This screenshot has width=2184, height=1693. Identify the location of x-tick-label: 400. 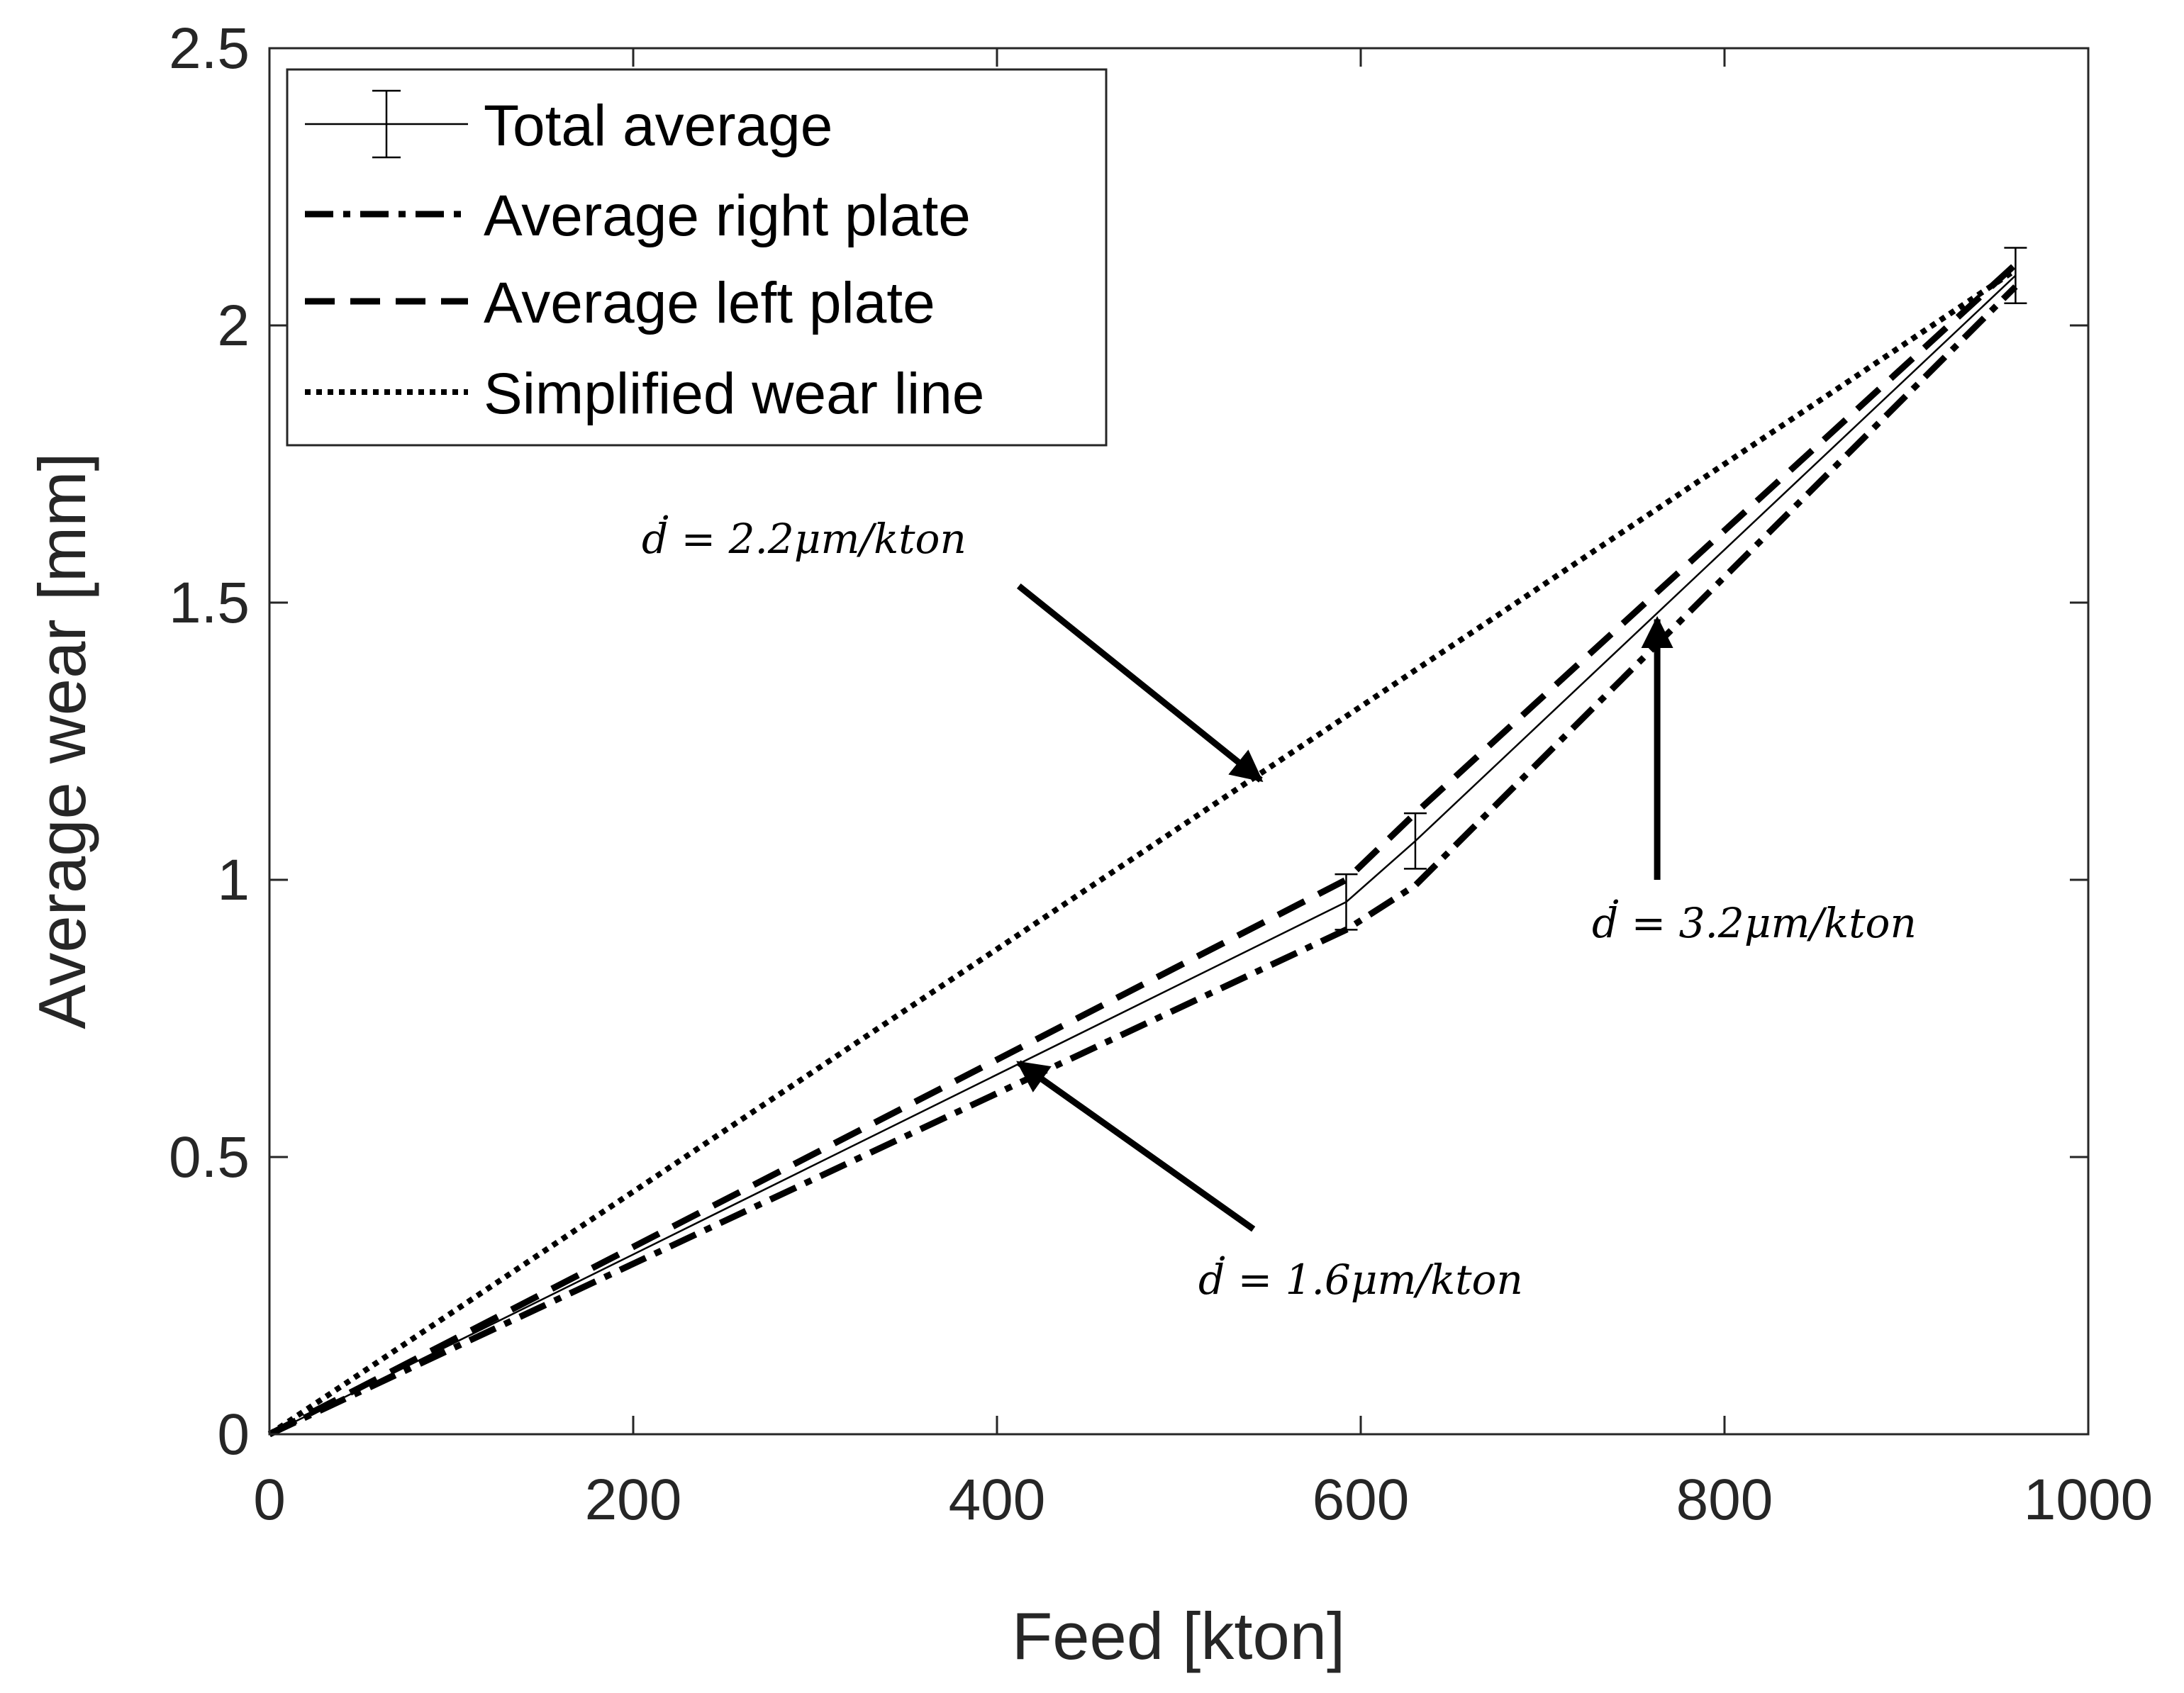
(998, 1500).